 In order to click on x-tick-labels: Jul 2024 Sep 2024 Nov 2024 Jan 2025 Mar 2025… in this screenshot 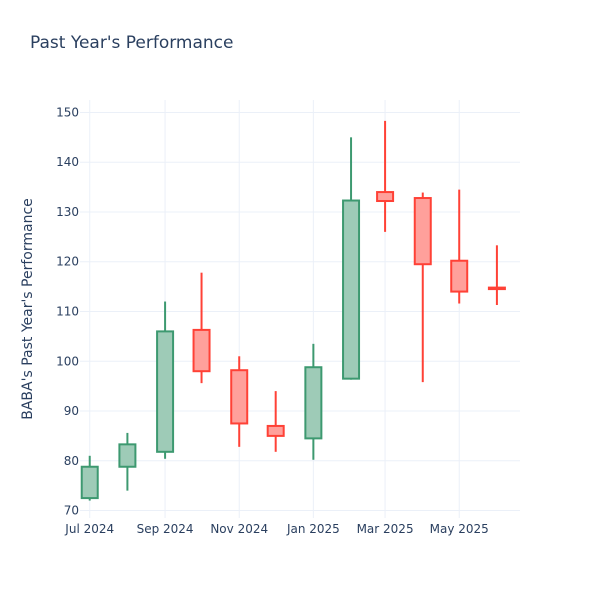, I will do `click(276, 529)`.